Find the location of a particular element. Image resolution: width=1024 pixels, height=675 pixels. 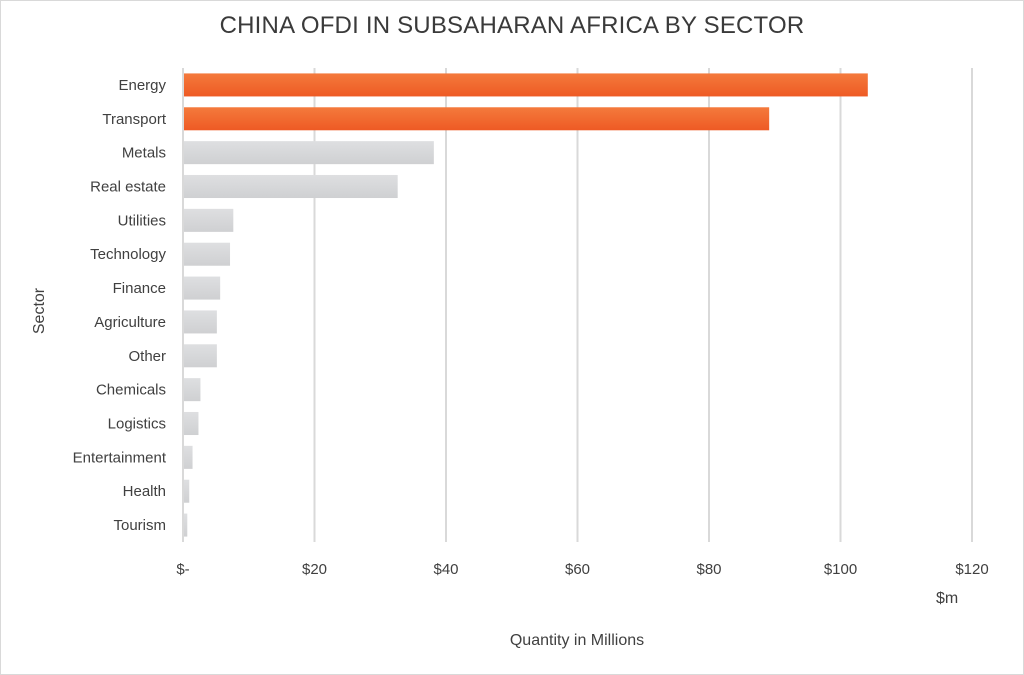

x-tick-labels: $- $20 $40 $60 $80 $100 $120 is located at coordinates (582, 569).